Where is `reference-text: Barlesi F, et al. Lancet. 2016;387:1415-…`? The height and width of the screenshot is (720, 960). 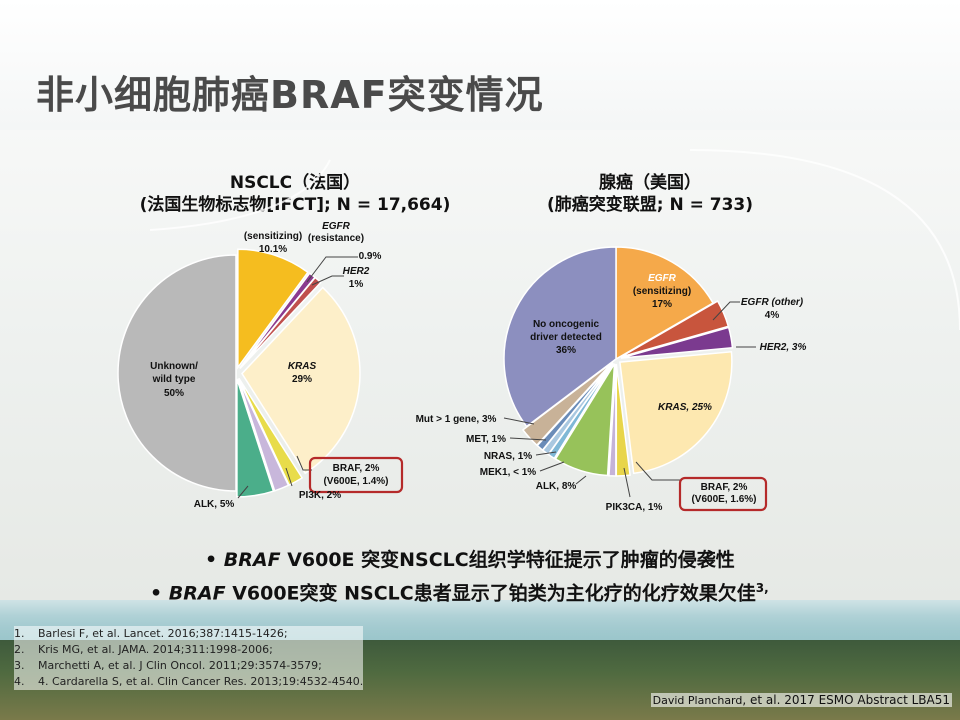
reference-text: Barlesi F, et al. Lancet. 2016;387:1415-… is located at coordinates (163, 633).